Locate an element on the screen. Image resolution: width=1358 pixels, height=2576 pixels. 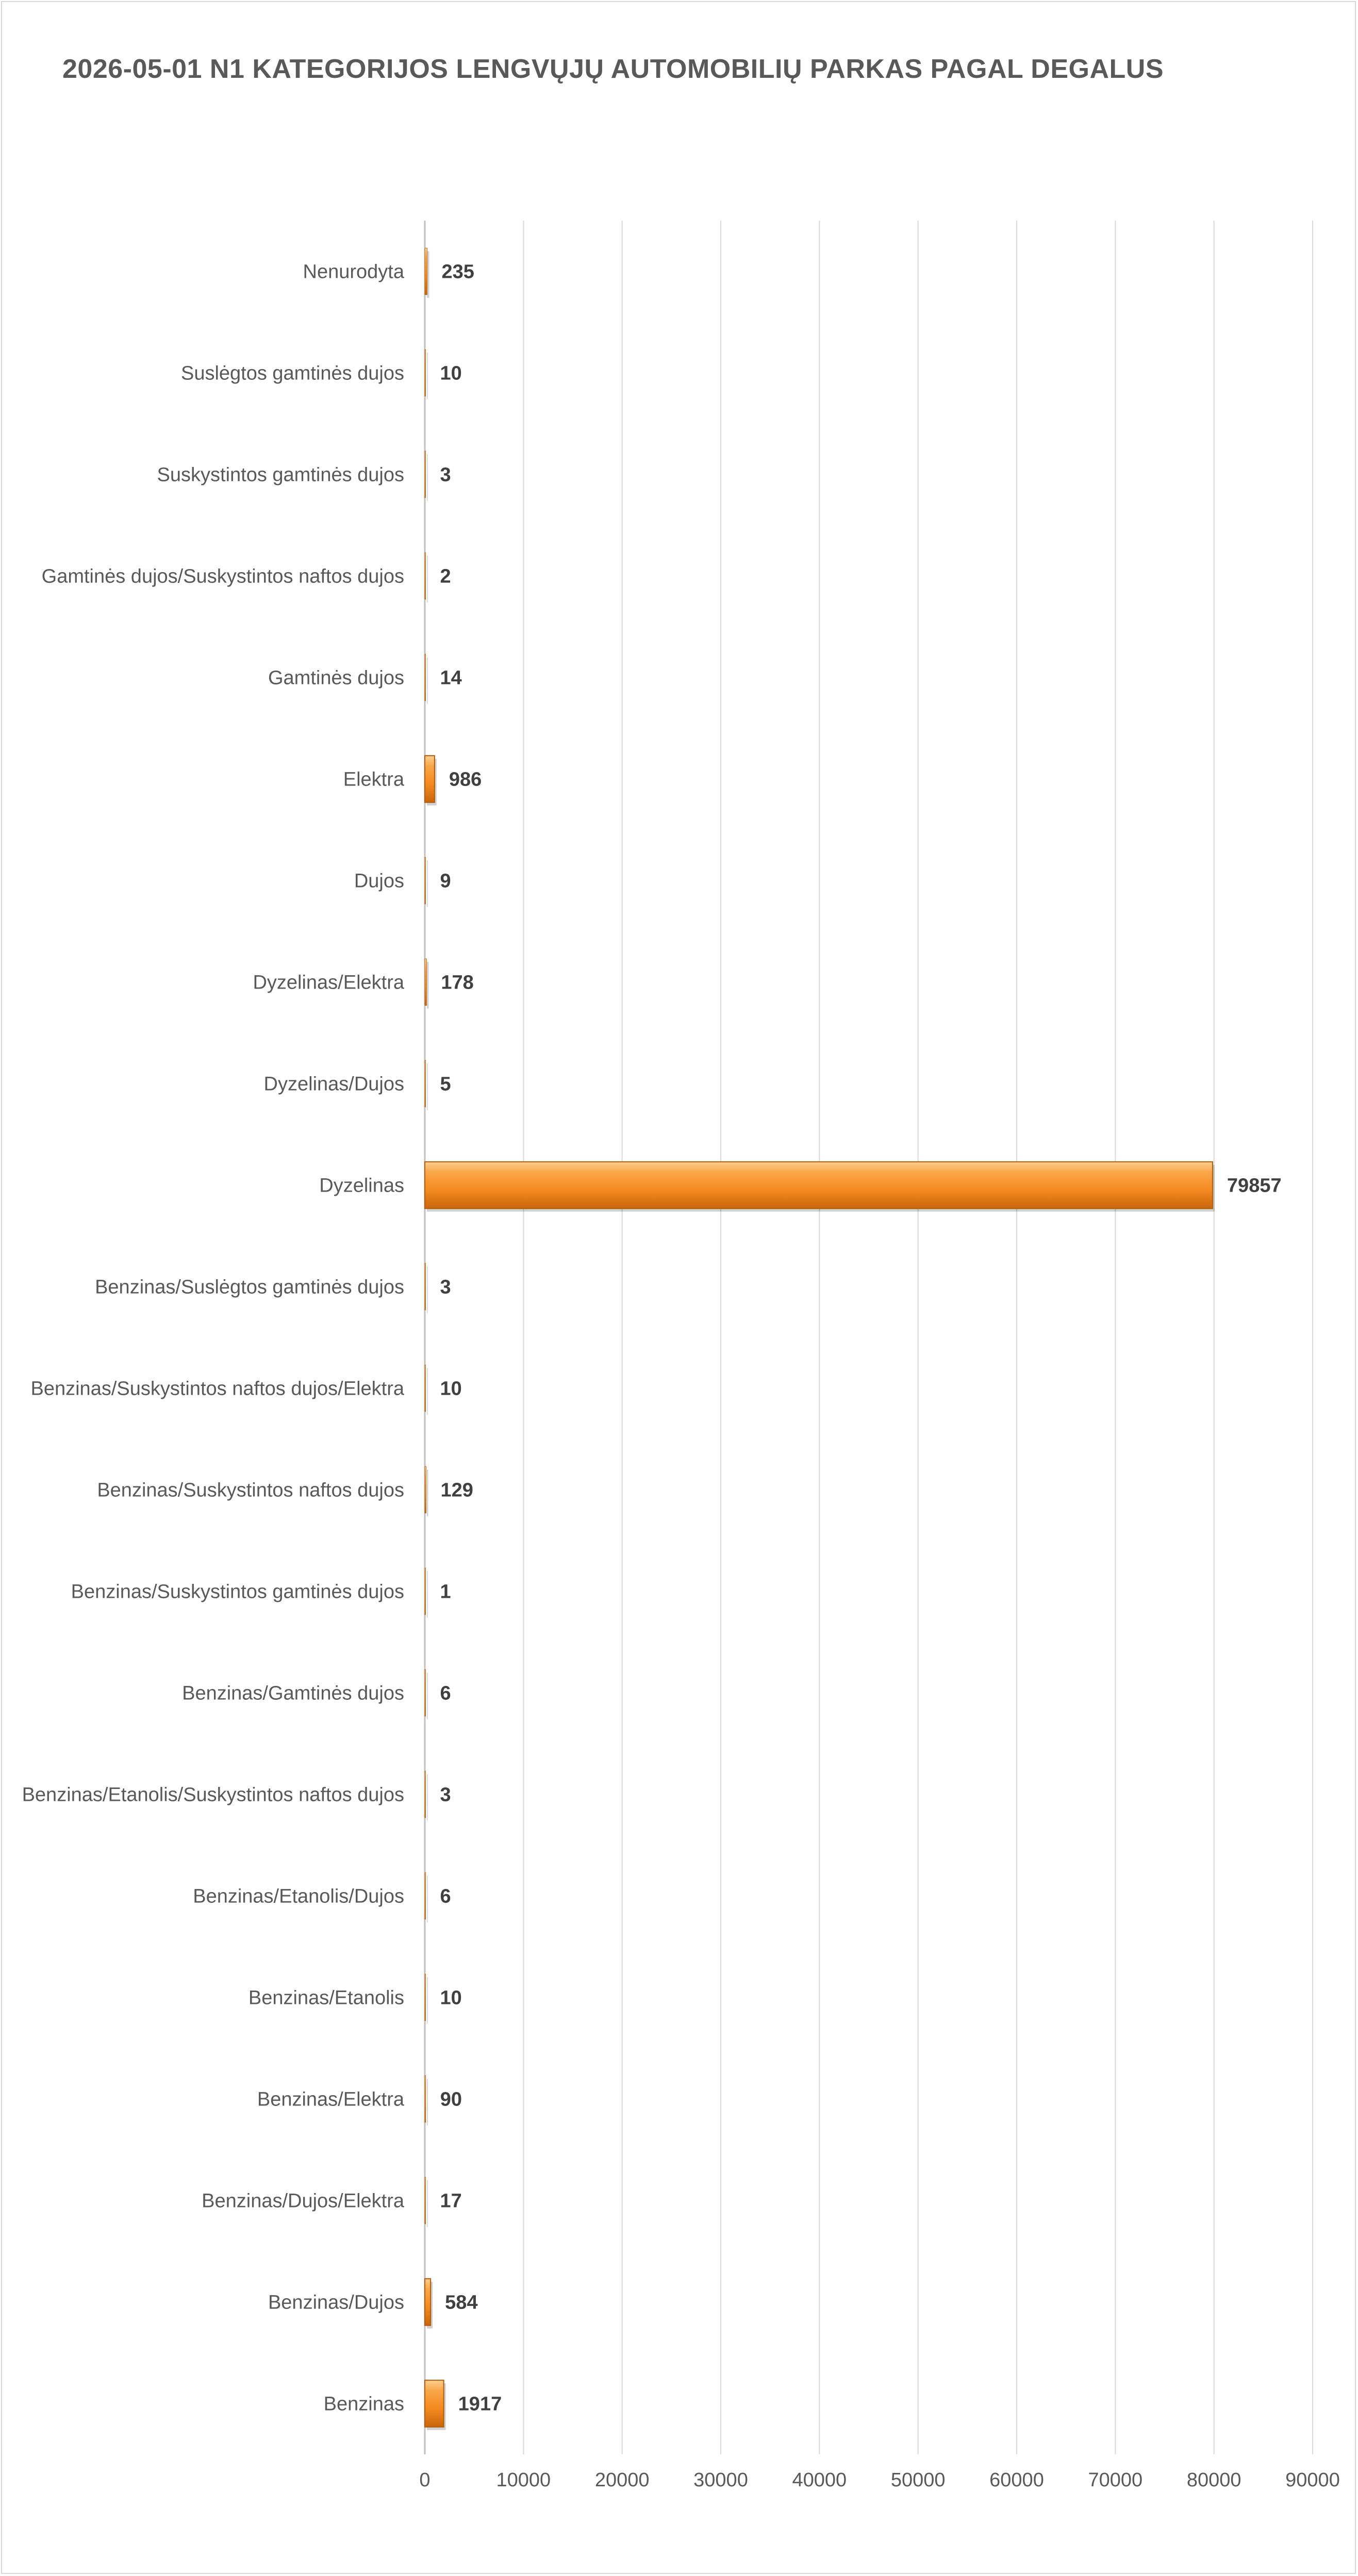
data-label: 90 is located at coordinates (451, 2100).